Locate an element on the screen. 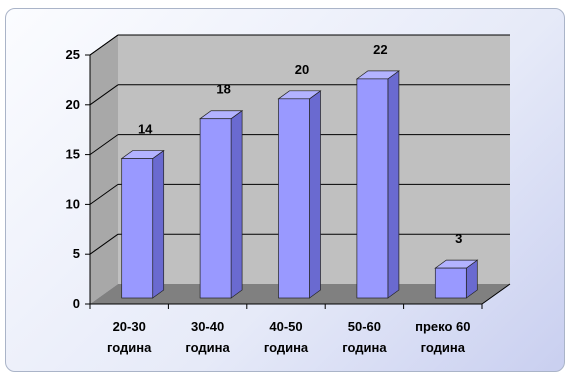  data-label: 14 is located at coordinates (145, 129).